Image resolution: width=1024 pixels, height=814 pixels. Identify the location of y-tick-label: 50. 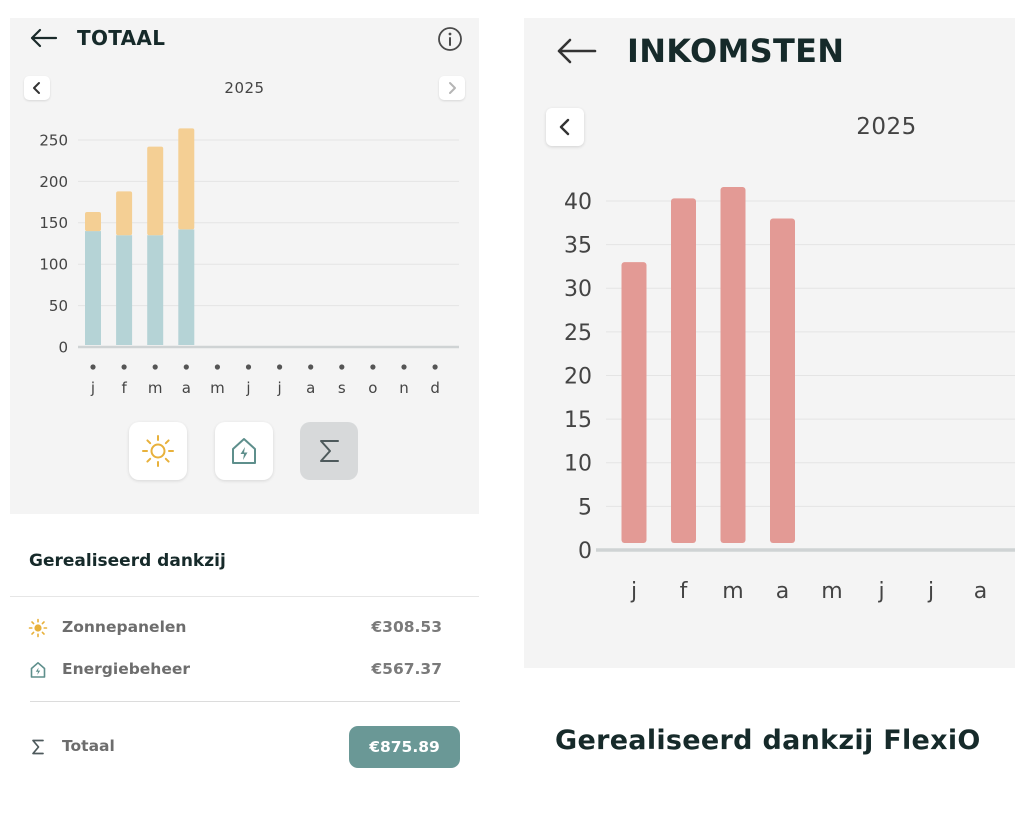
(58, 306).